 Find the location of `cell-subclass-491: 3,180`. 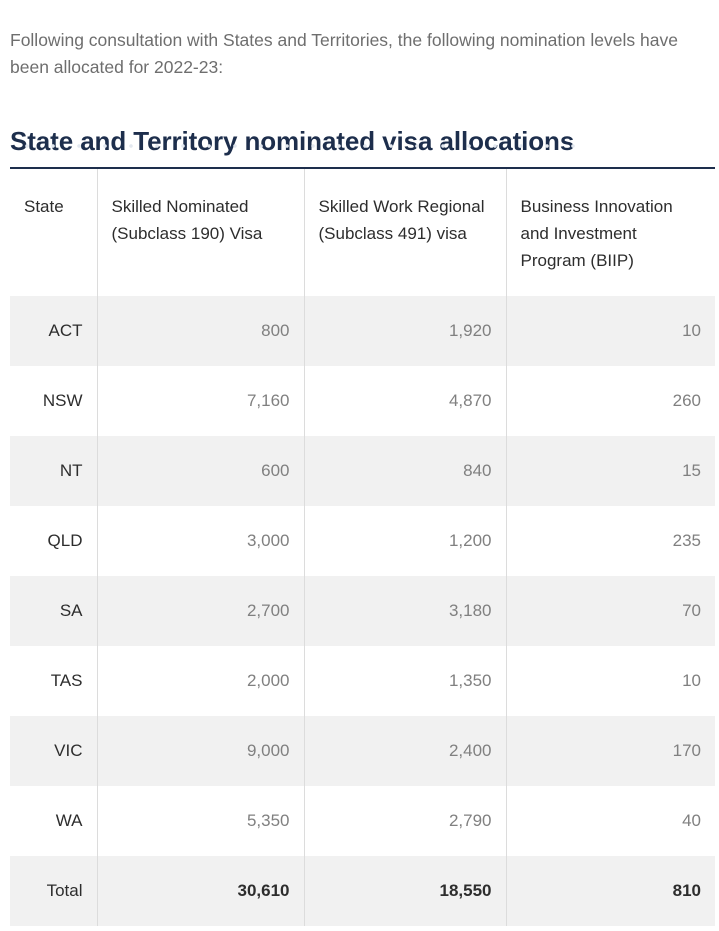

cell-subclass-491: 3,180 is located at coordinates (404, 611).